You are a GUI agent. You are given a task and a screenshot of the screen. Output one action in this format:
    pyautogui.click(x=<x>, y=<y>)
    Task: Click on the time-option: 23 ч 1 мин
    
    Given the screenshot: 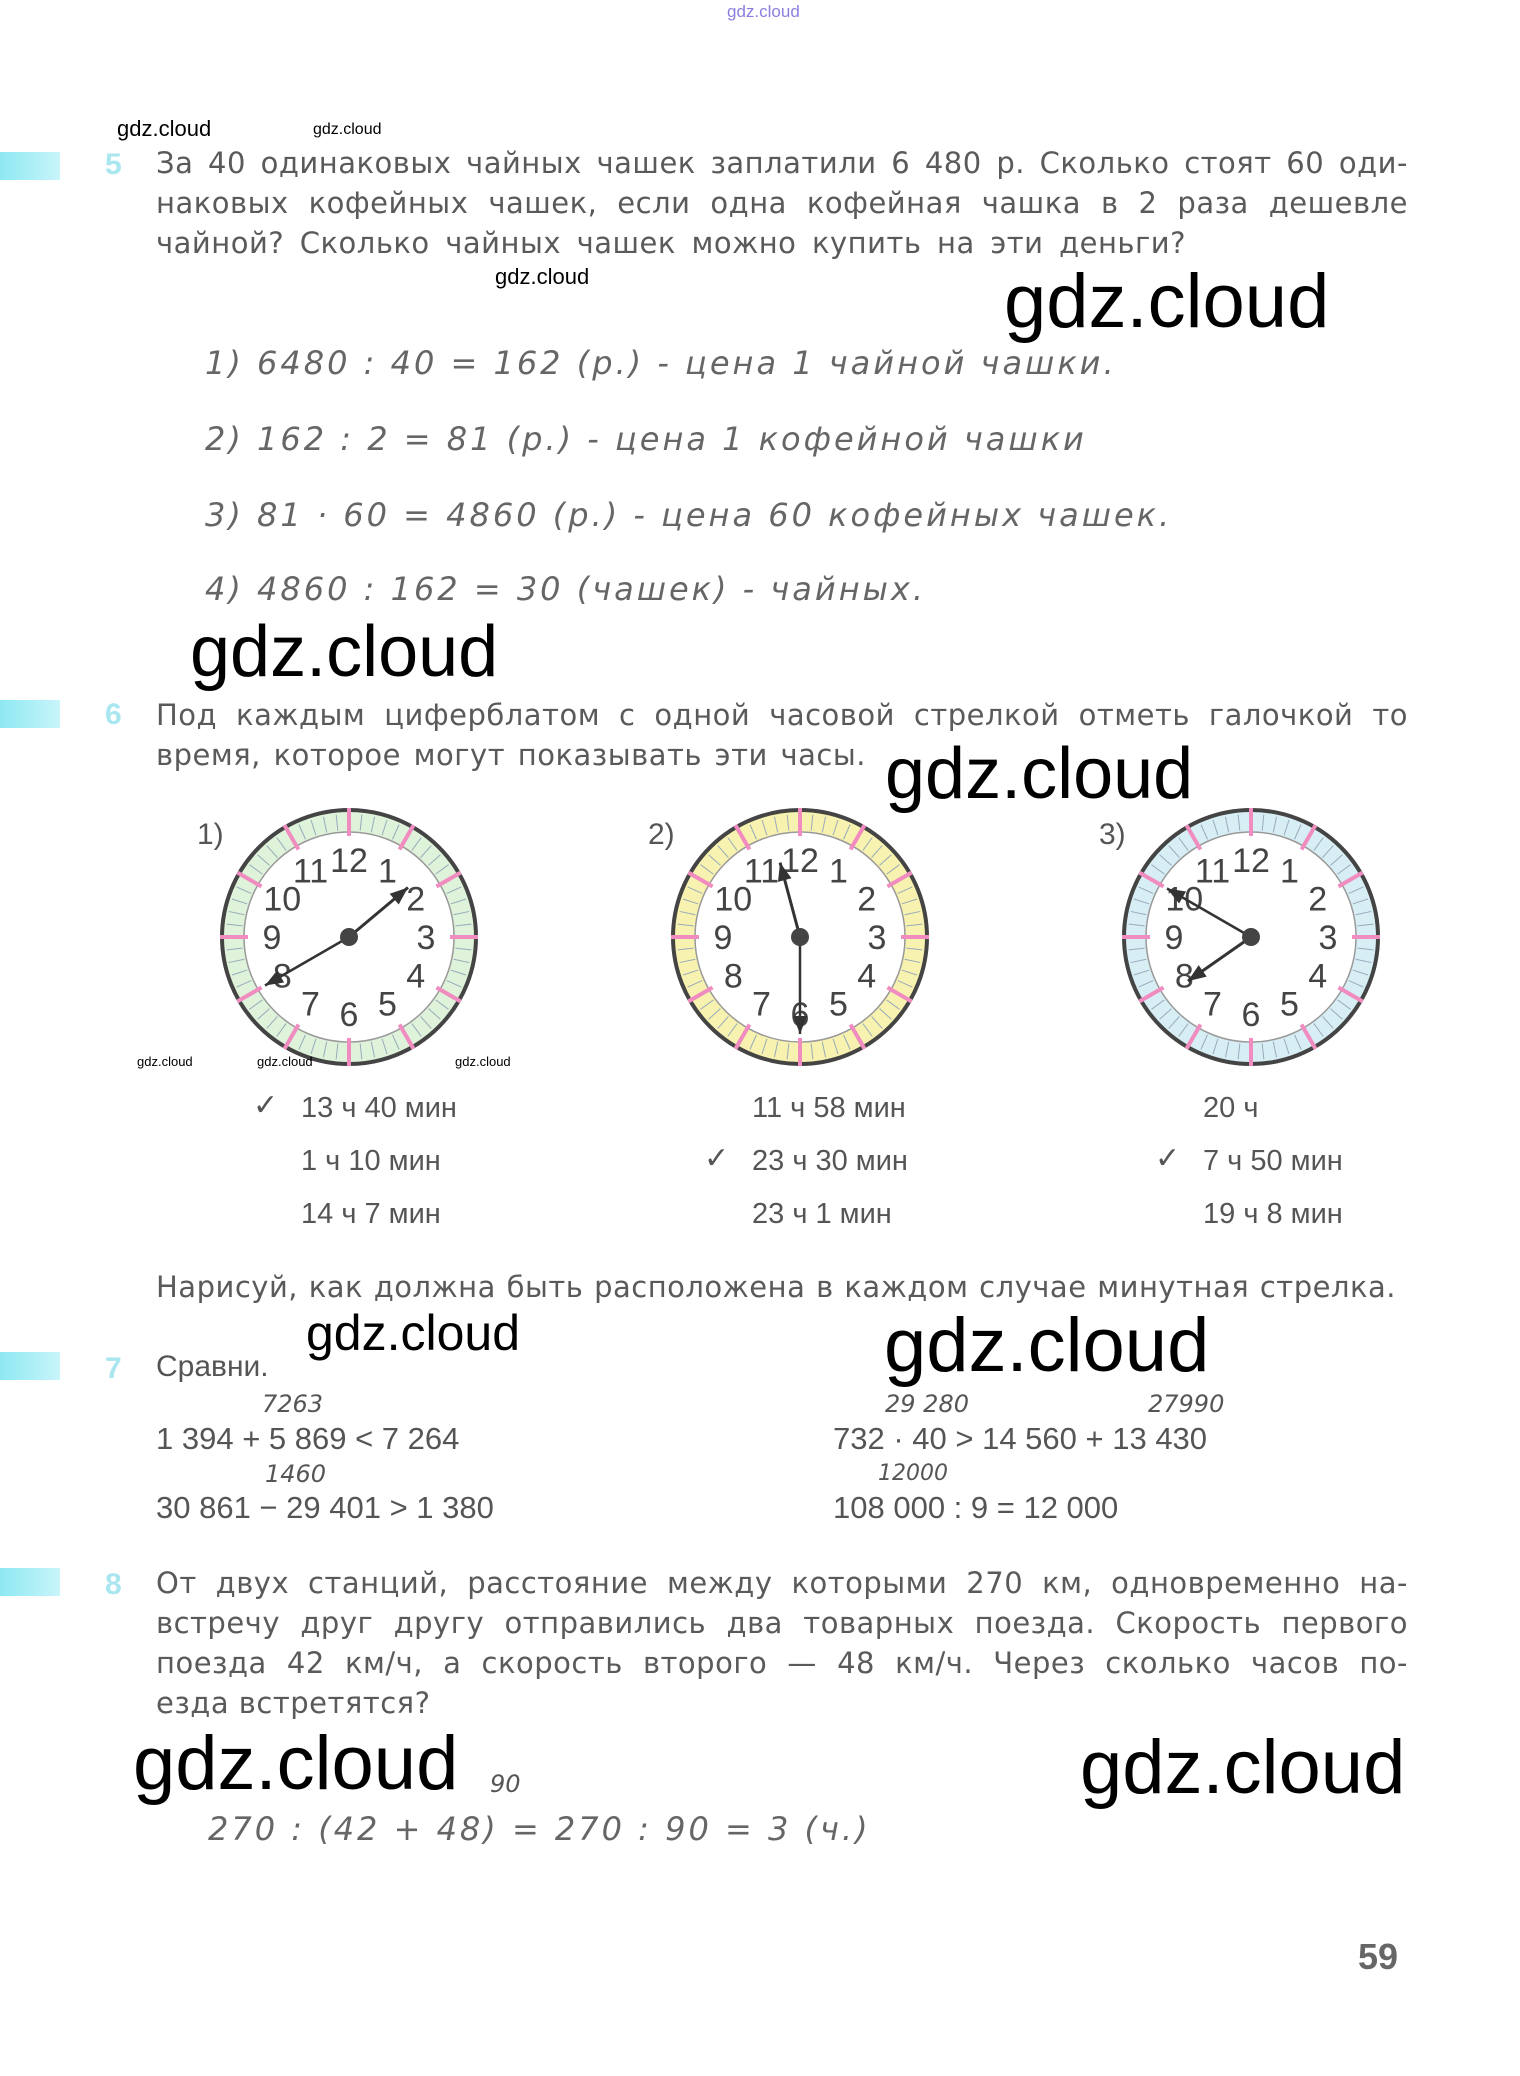 What is the action you would take?
    pyautogui.click(x=822, y=1214)
    